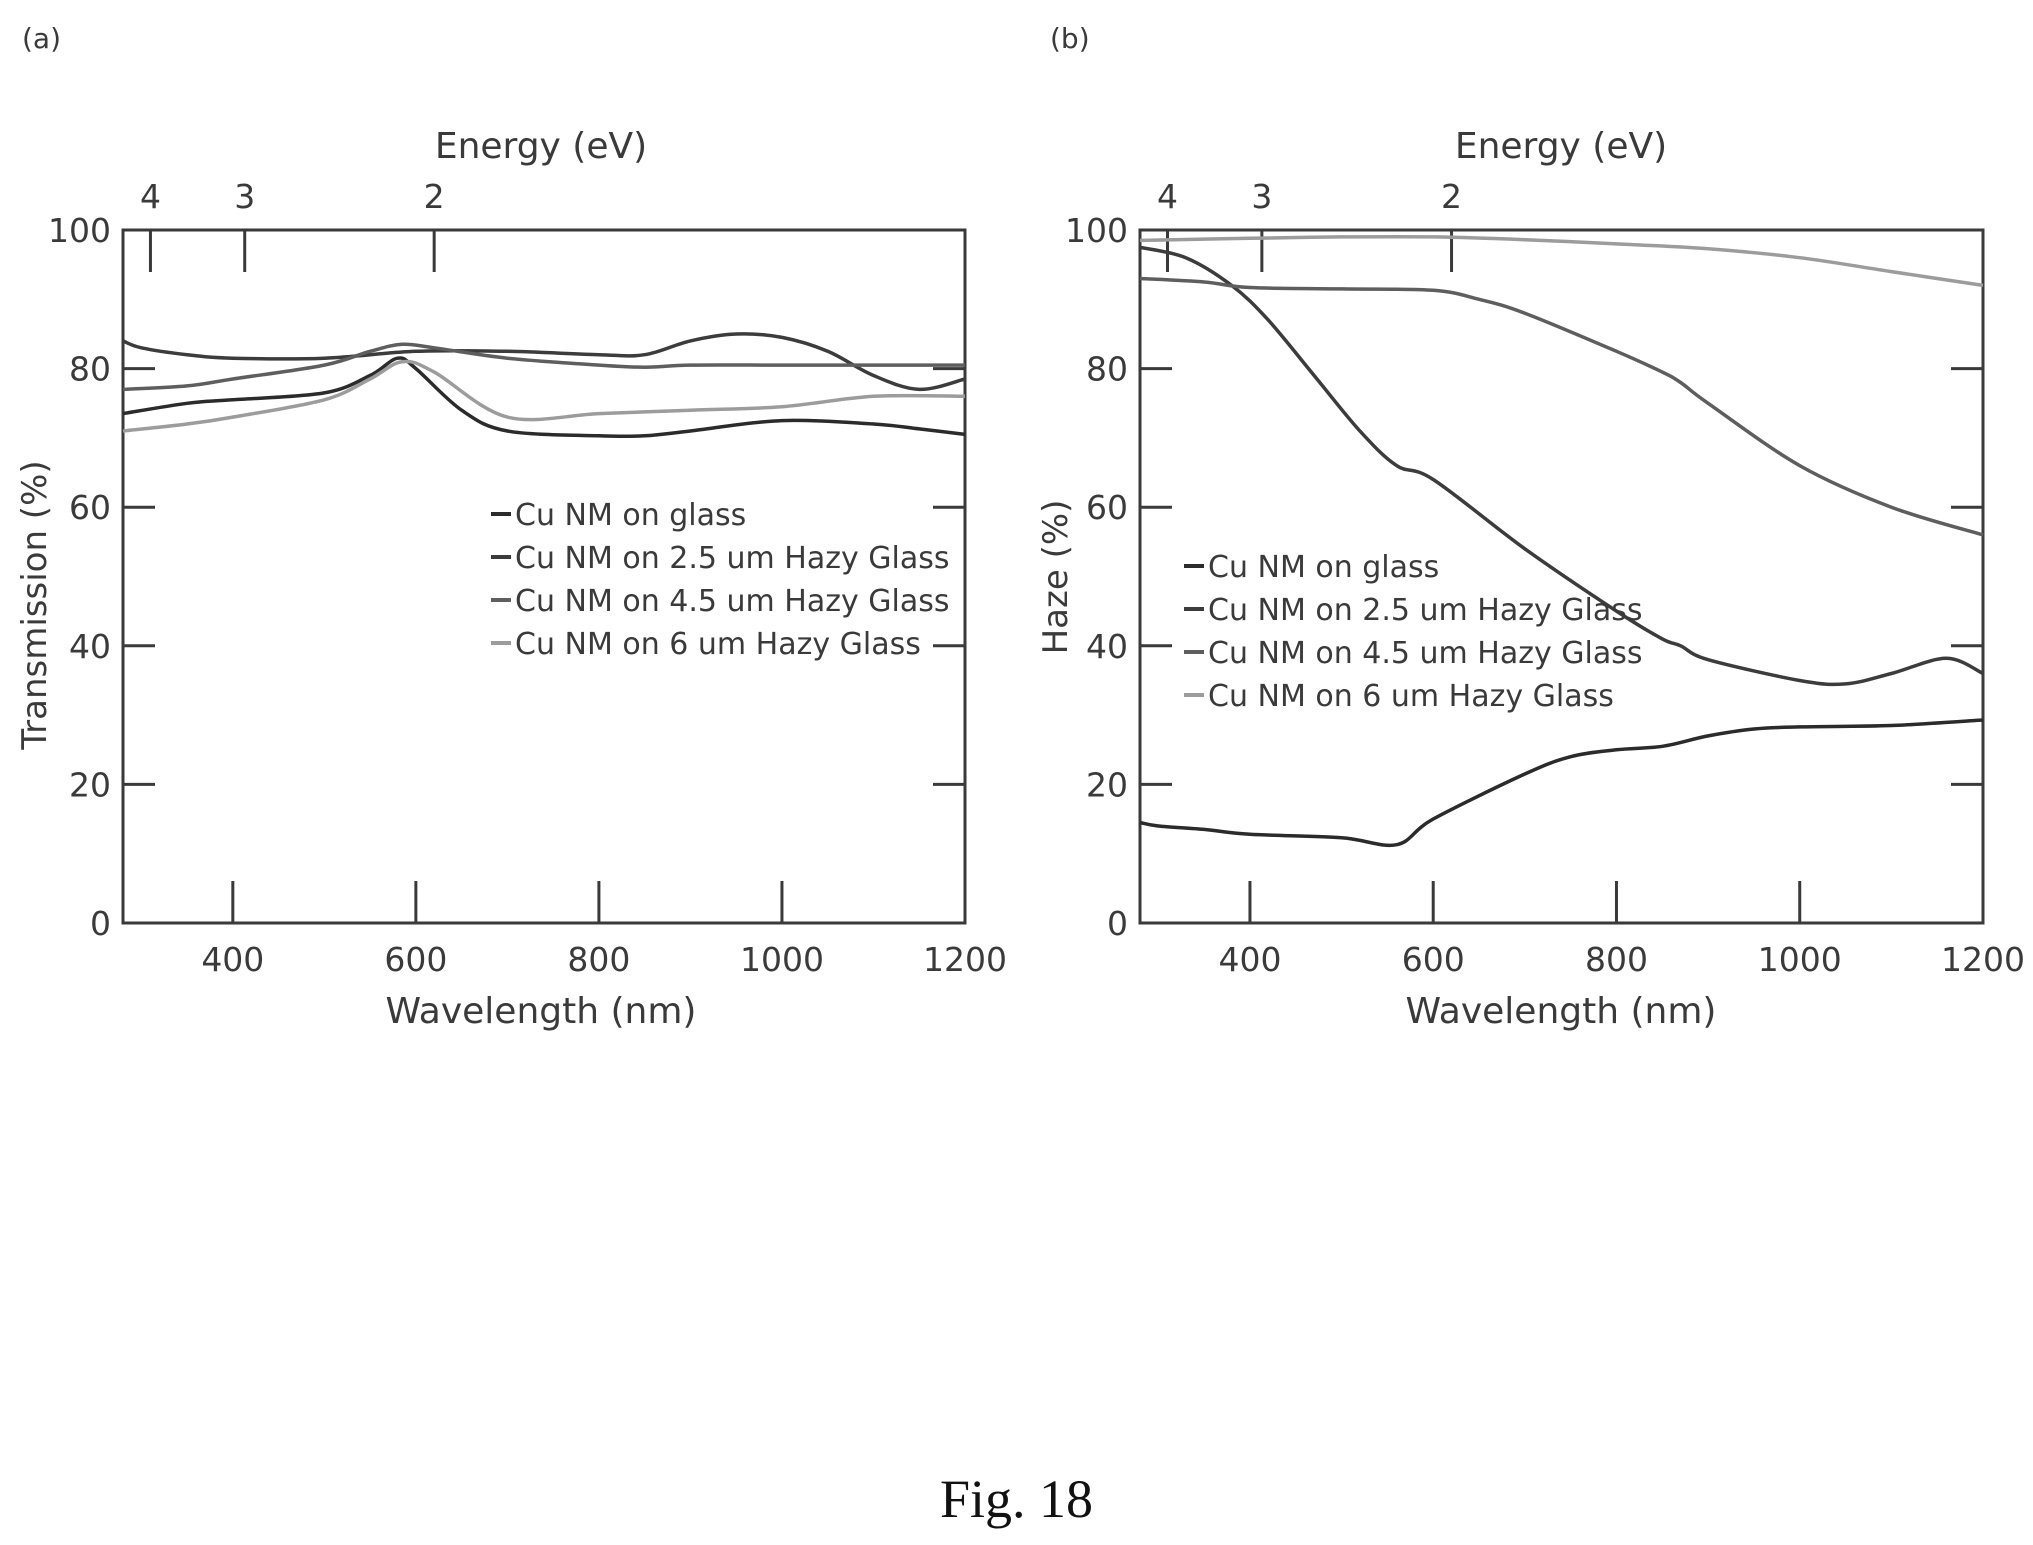  I want to click on y-axis-label: Transmission (%), so click(35, 605).